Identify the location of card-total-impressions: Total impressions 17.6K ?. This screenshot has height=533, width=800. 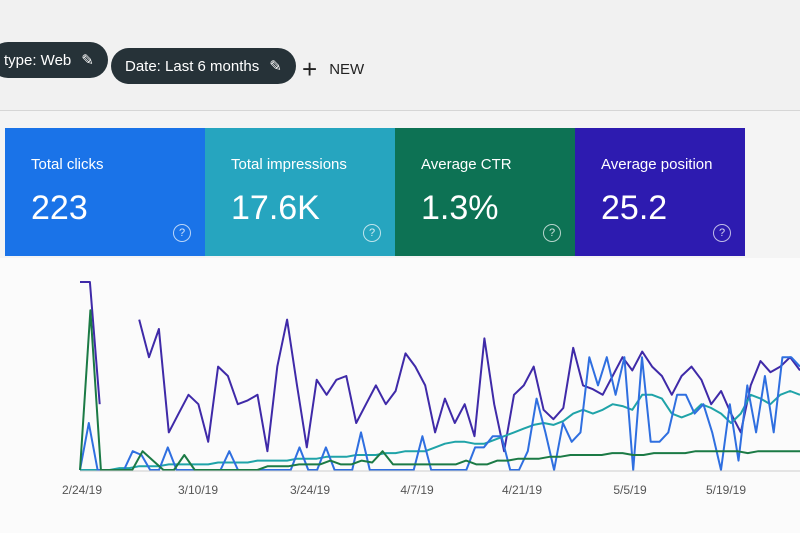
(300, 192).